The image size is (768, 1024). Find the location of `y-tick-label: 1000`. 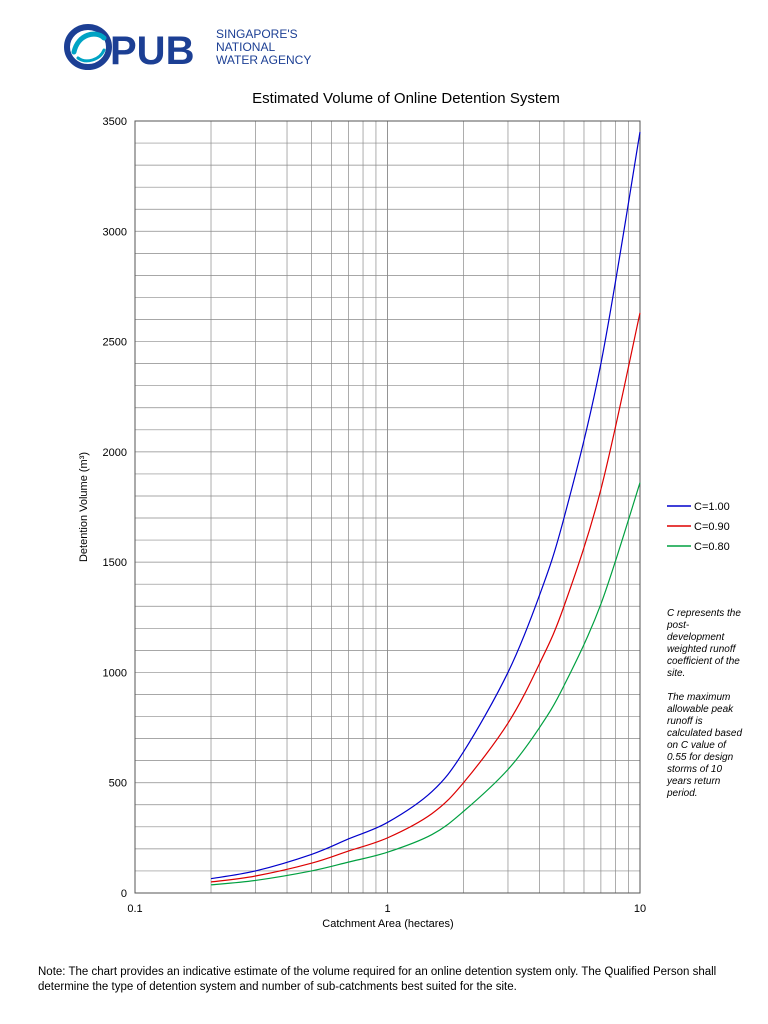

y-tick-label: 1000 is located at coordinates (115, 673).